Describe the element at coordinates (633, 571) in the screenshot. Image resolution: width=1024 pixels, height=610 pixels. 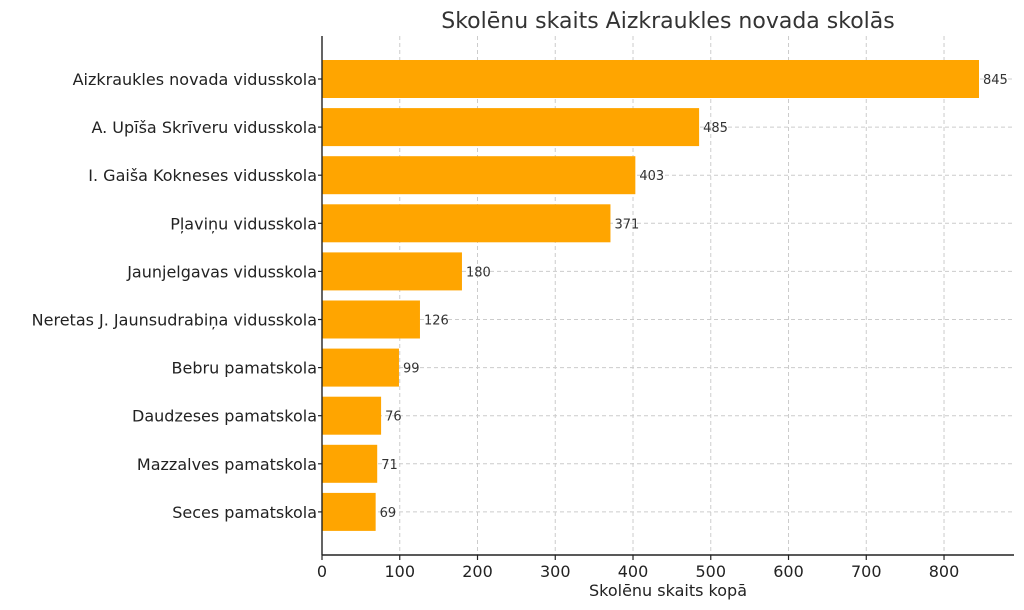
I see `x-tick-label-4: 400` at that location.